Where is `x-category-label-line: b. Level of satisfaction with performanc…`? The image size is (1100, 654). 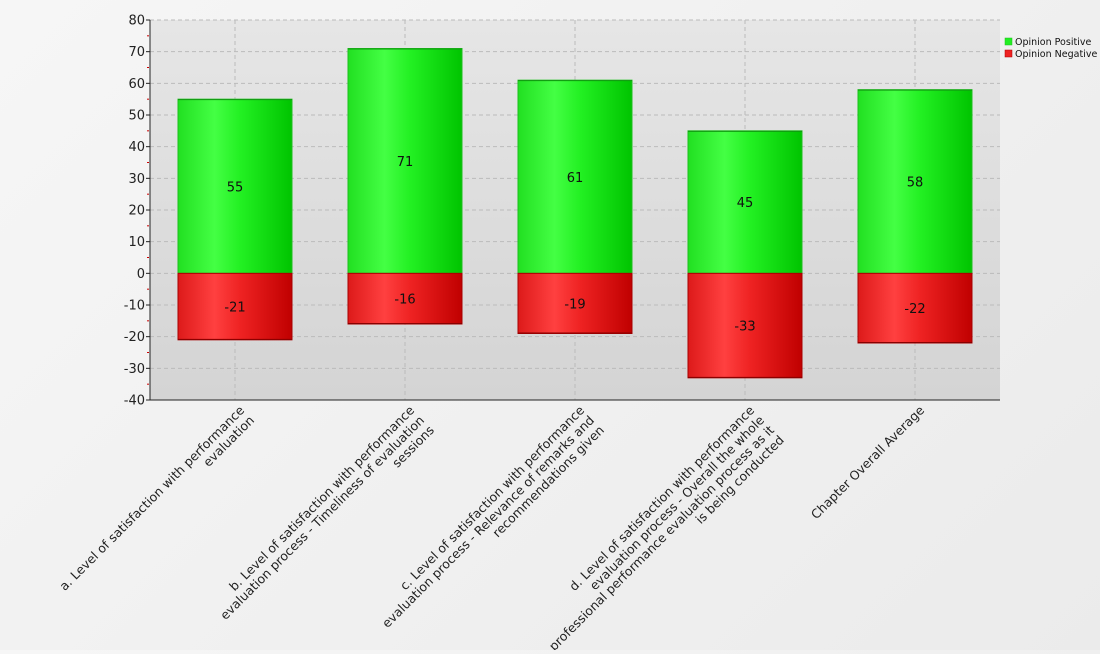
x-category-label-line: b. Level of satisfaction with performanc… is located at coordinates (321, 497).